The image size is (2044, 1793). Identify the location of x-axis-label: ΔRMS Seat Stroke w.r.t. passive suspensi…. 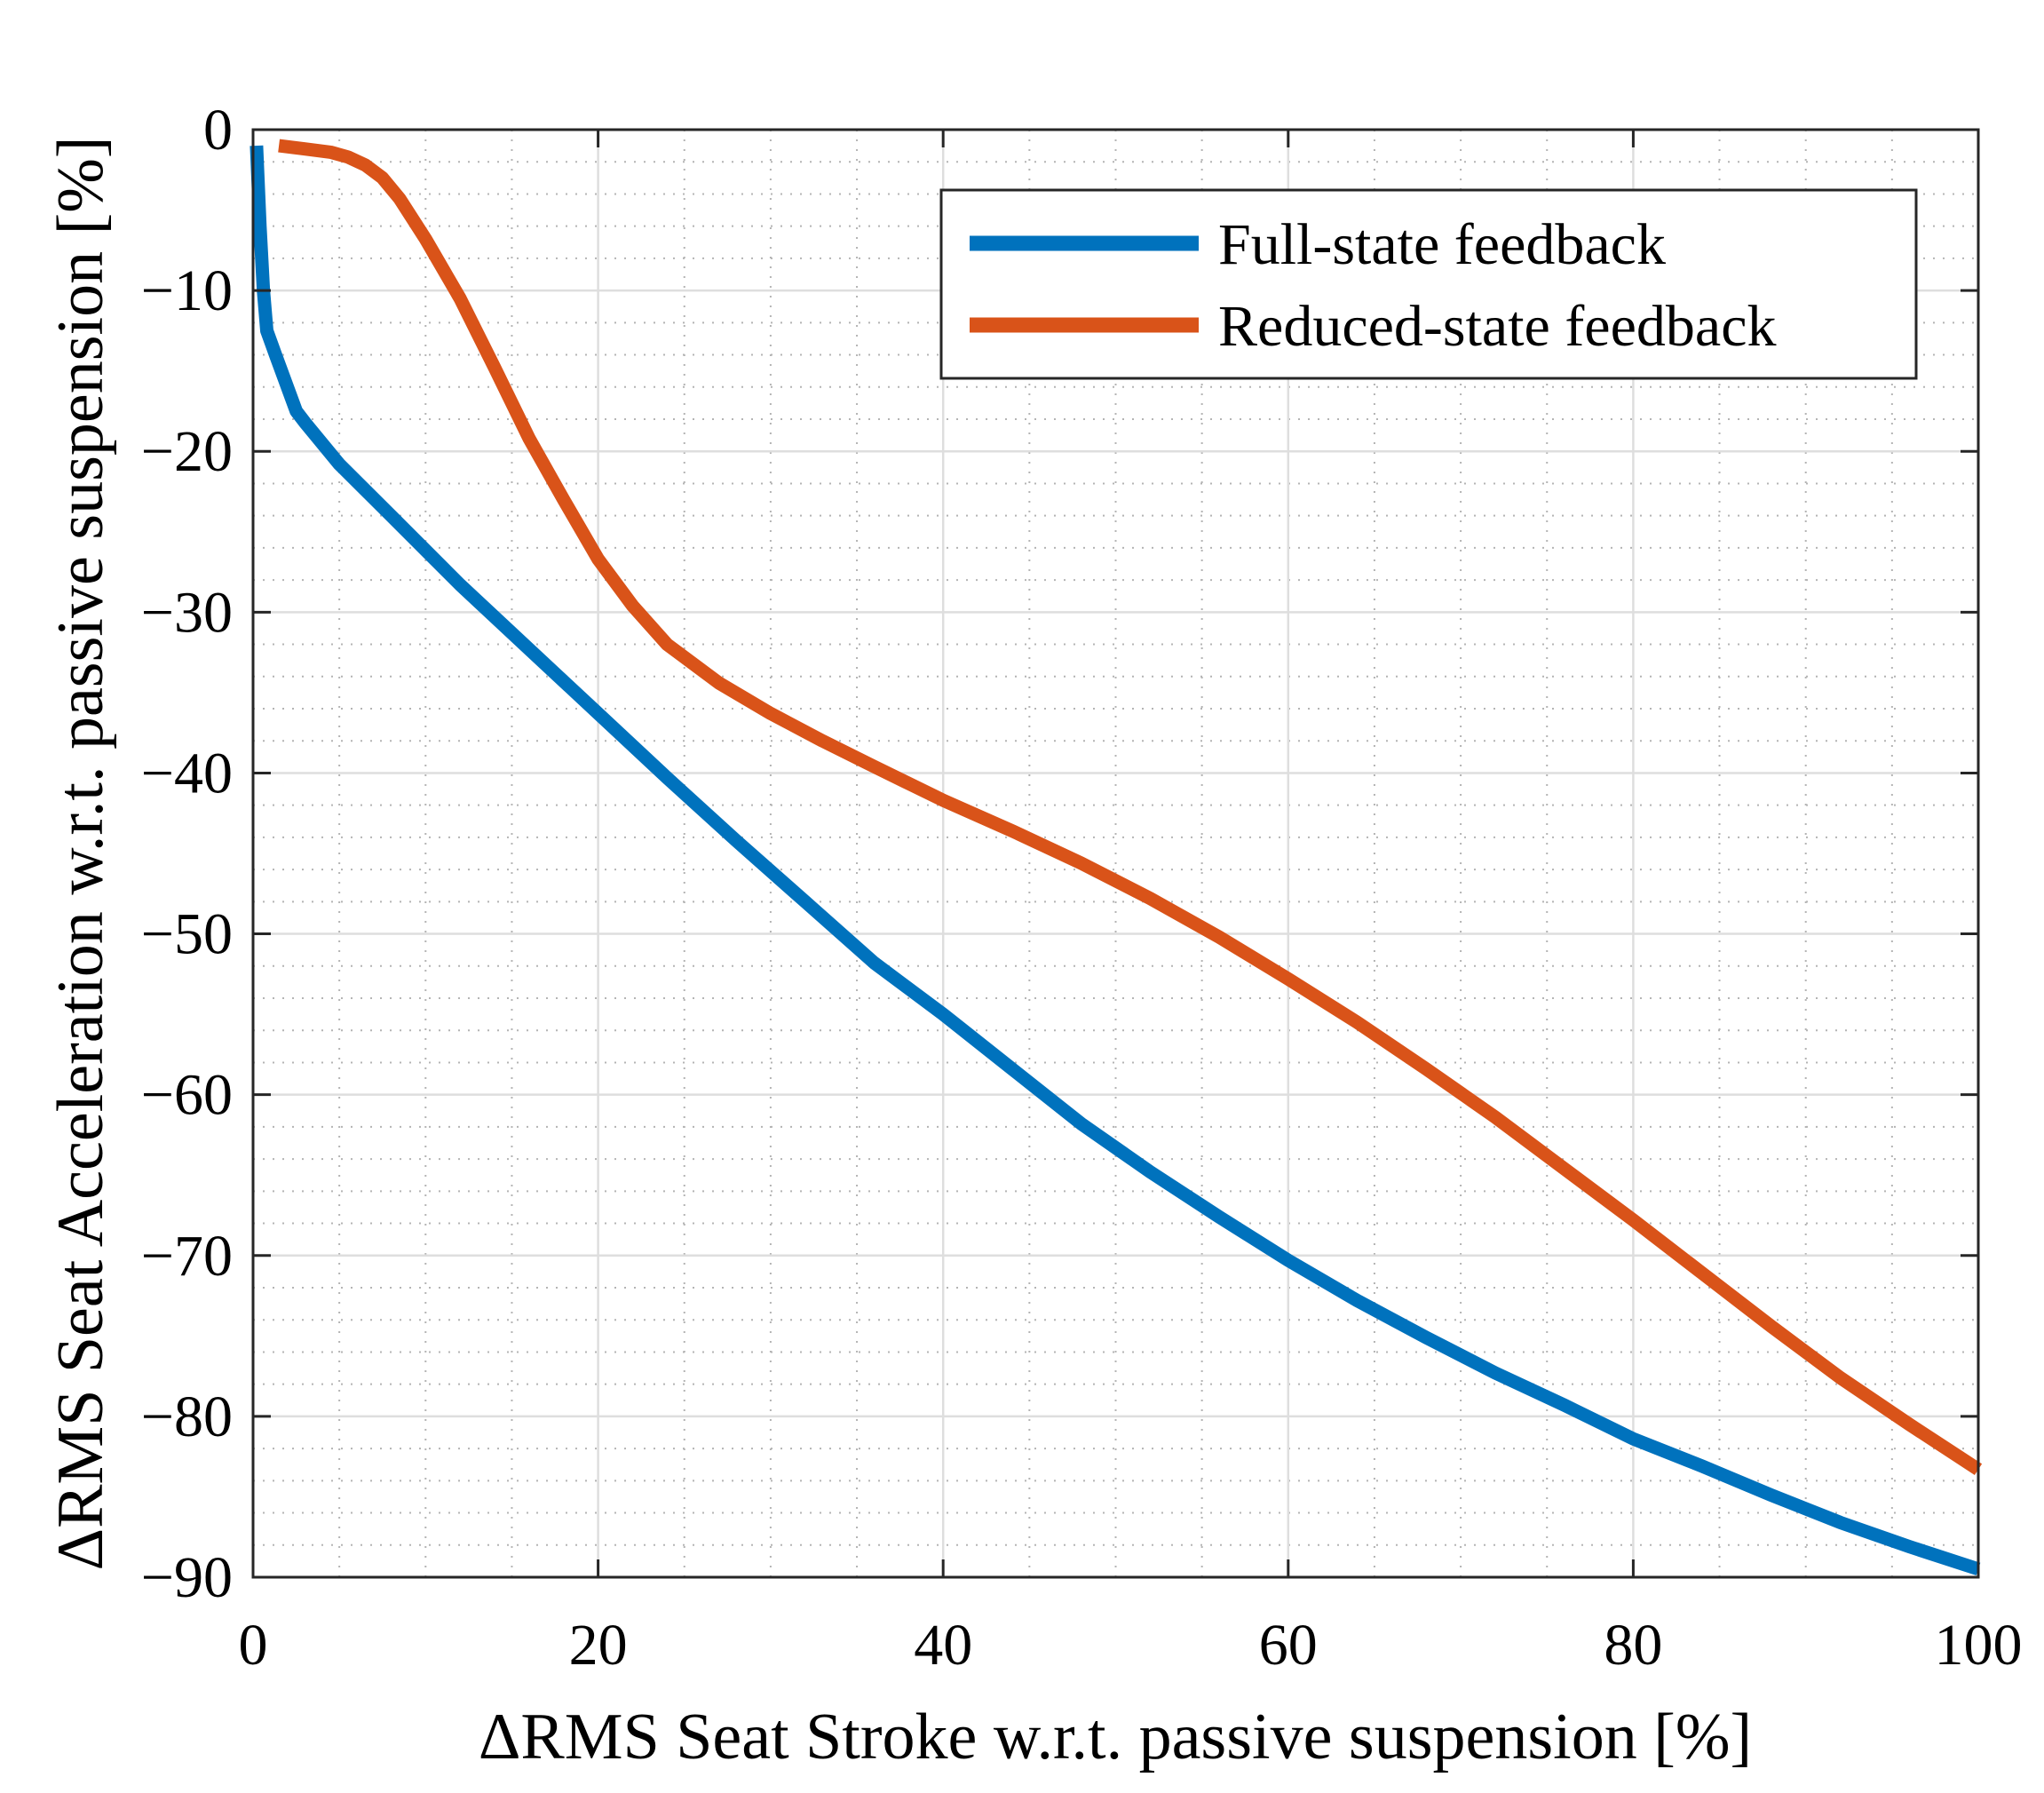
(1115, 1737).